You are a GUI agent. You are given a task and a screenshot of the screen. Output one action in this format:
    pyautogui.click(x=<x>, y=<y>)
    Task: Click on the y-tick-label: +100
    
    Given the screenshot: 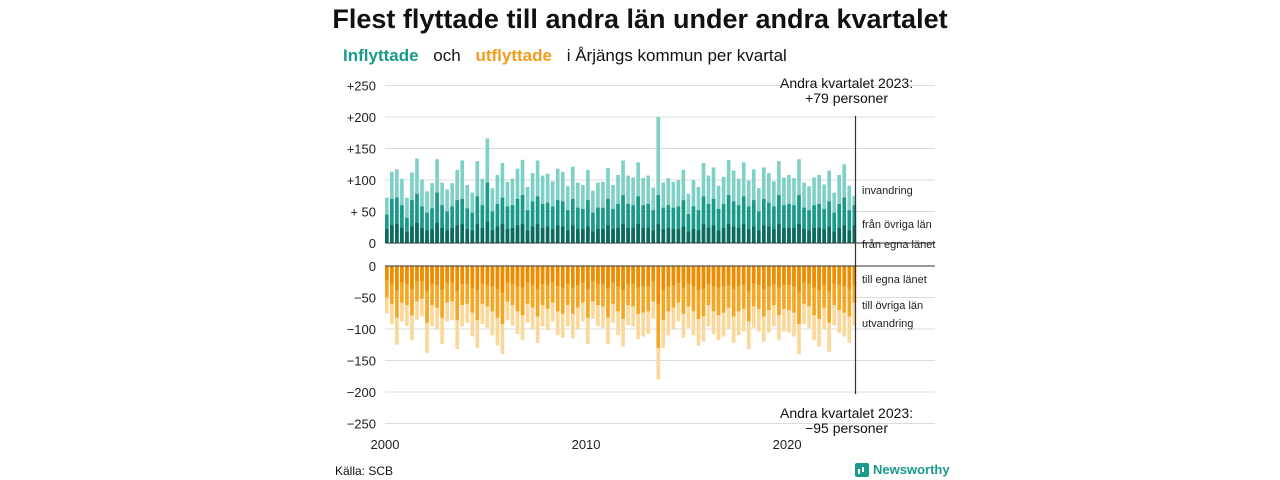 What is the action you would take?
    pyautogui.click(x=361, y=180)
    